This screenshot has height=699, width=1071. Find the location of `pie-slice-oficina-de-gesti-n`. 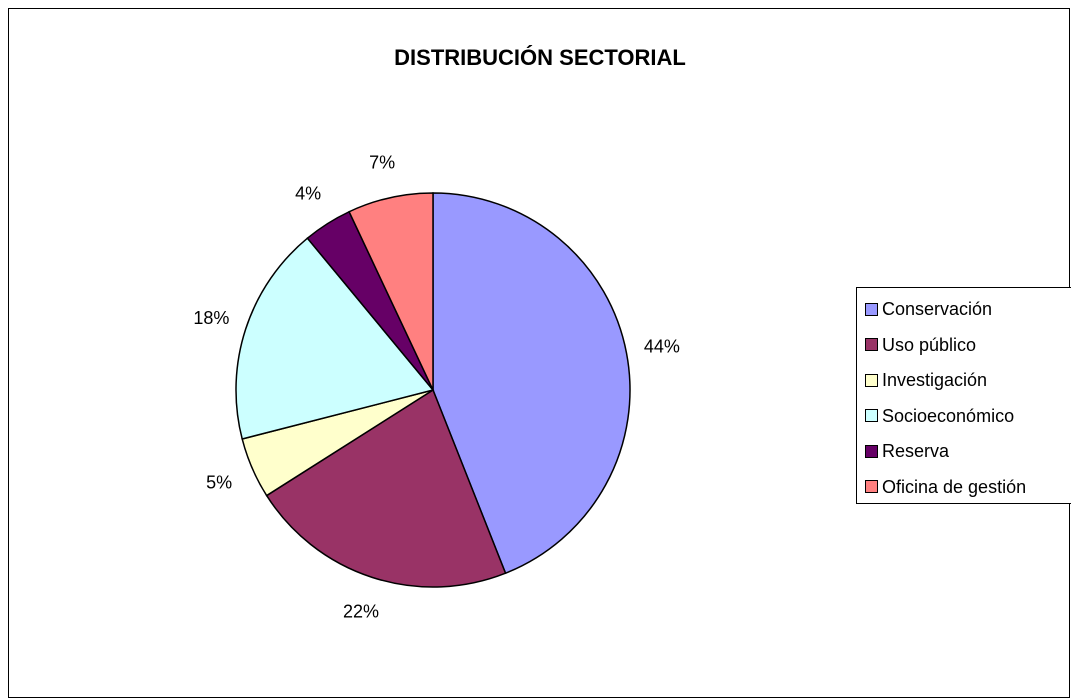

pie-slice-oficina-de-gesti-n is located at coordinates (391, 291).